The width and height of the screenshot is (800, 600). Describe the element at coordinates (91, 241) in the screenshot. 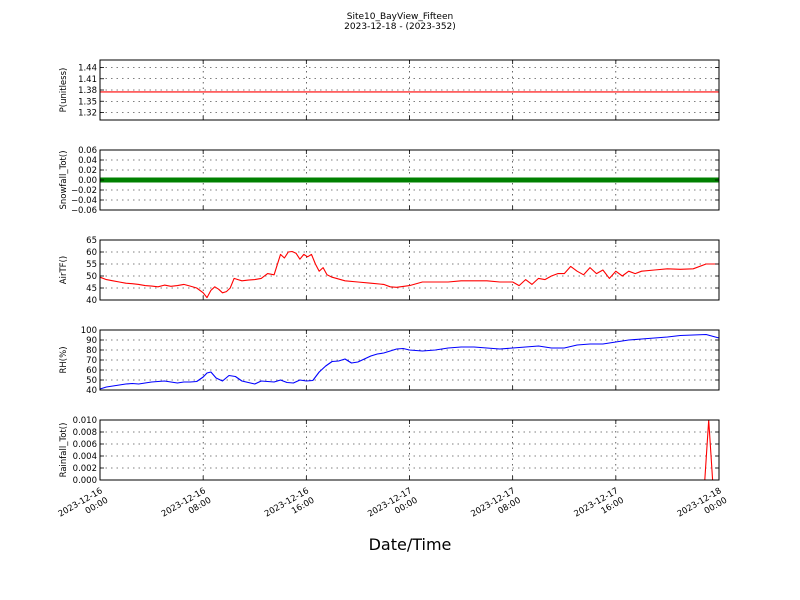

I see `y-tick-label: 65` at that location.